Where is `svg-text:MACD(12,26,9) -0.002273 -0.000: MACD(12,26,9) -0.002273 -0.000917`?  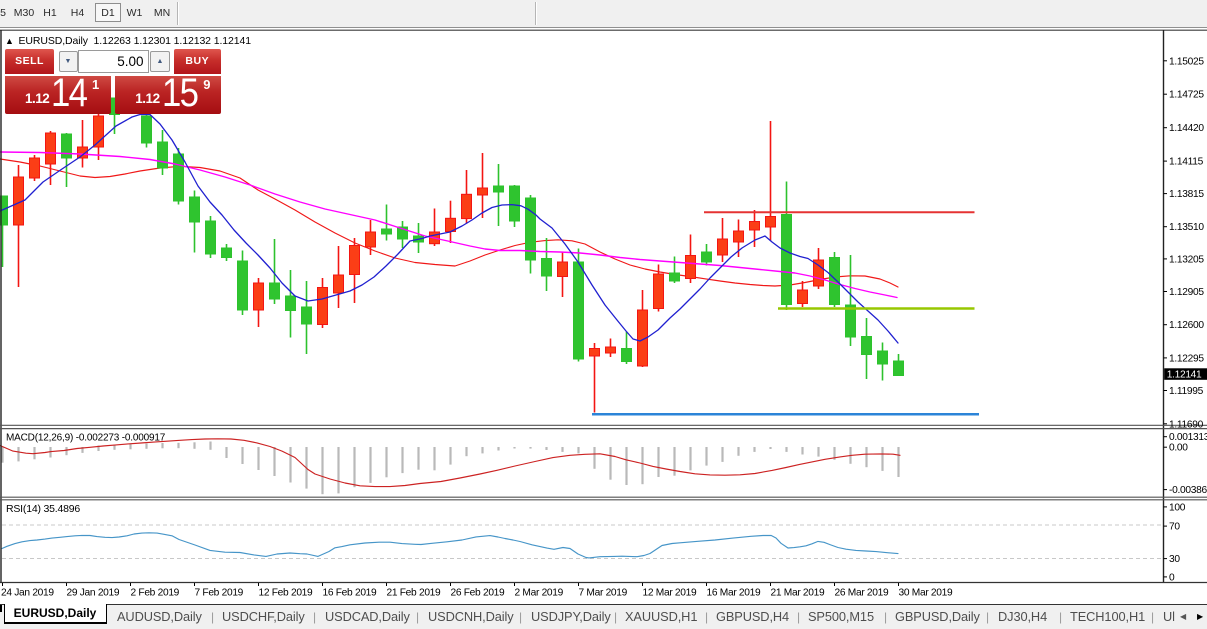 svg-text:MACD(12,26,9) -0.002273 -0.000: MACD(12,26,9) -0.002273 -0.000917 is located at coordinates (86, 438).